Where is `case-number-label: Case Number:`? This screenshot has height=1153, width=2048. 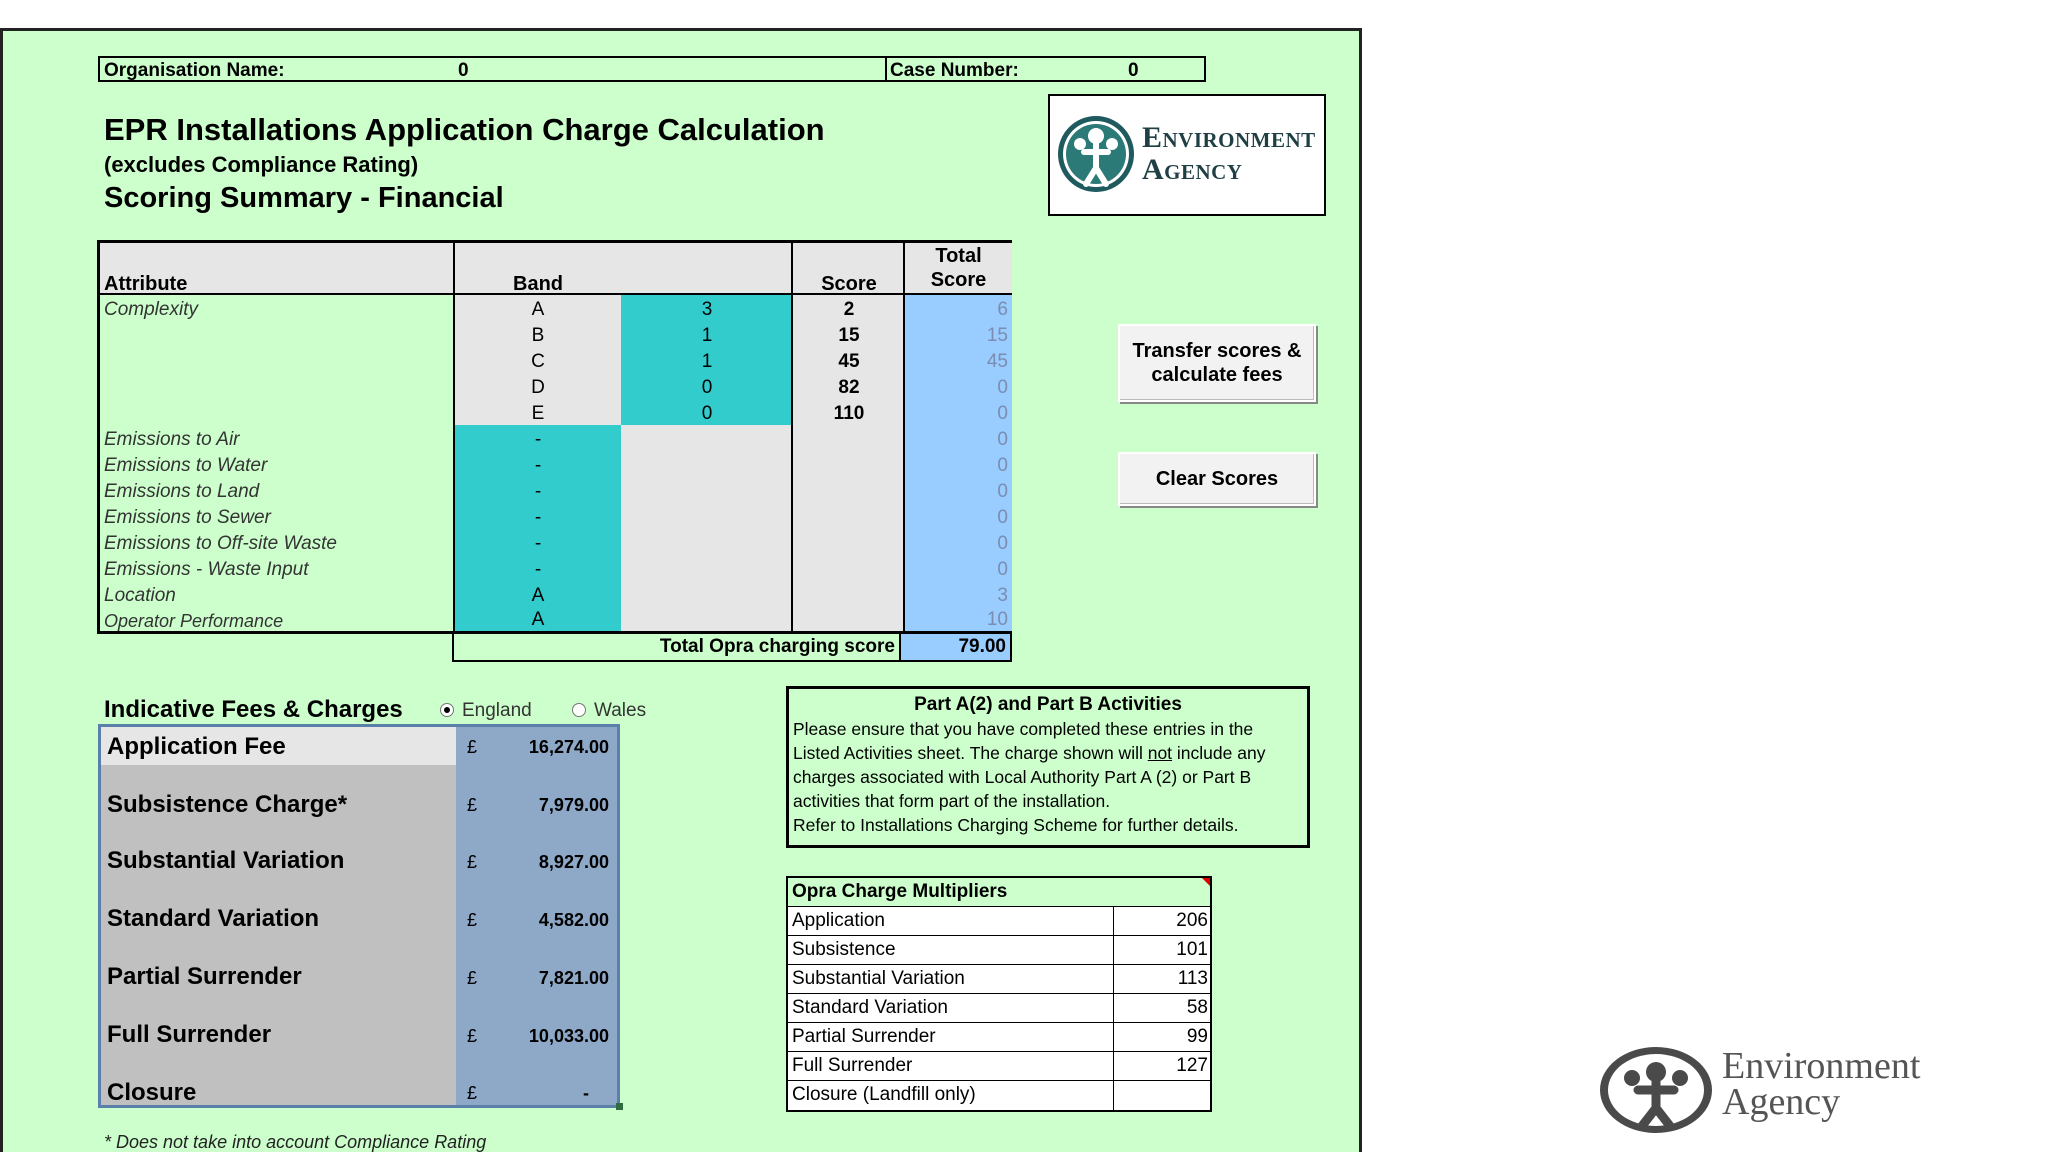
case-number-label: Case Number: is located at coordinates (954, 70).